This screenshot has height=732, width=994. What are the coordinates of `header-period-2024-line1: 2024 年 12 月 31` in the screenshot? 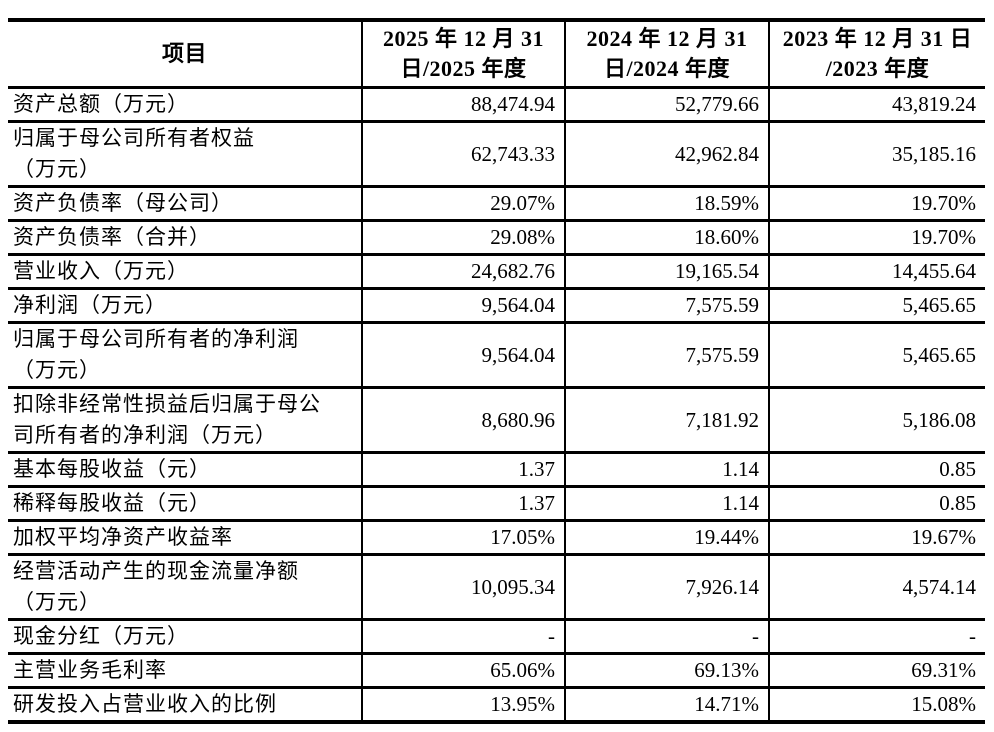 It's located at (667, 38).